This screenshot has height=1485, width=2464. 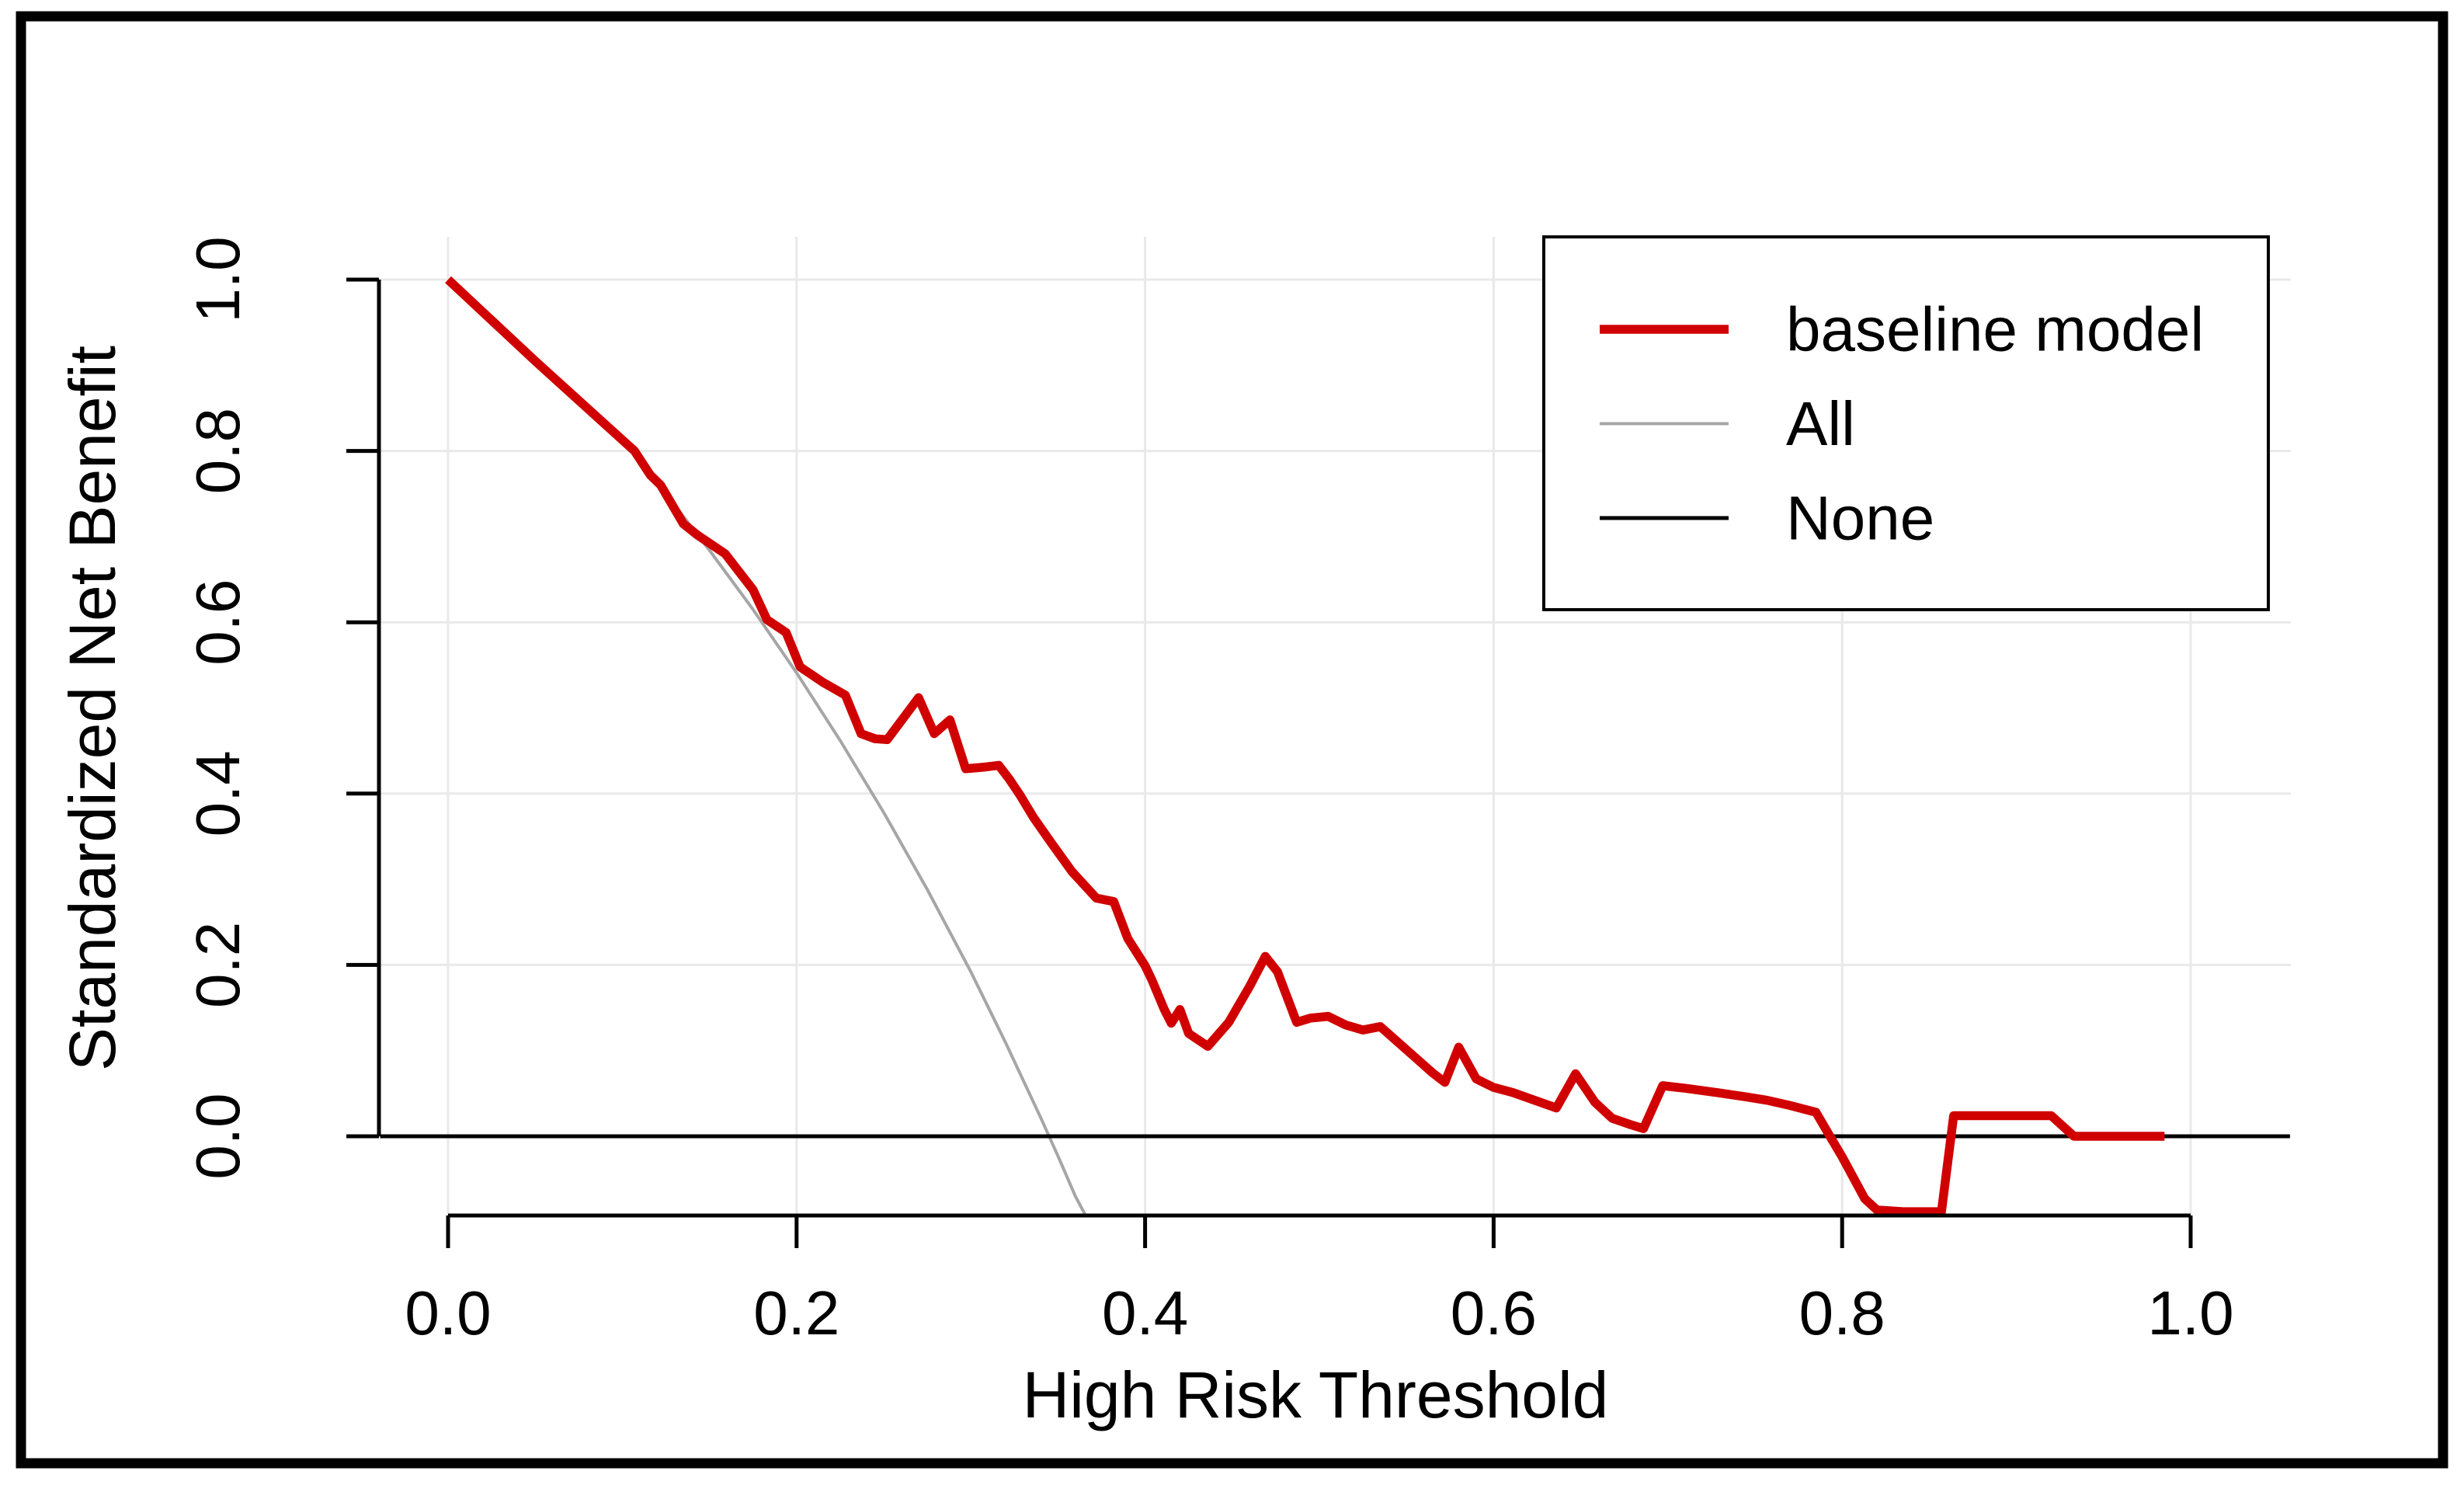 What do you see at coordinates (1494, 1313) in the screenshot?
I see `x-tick-label: 0.6` at bounding box center [1494, 1313].